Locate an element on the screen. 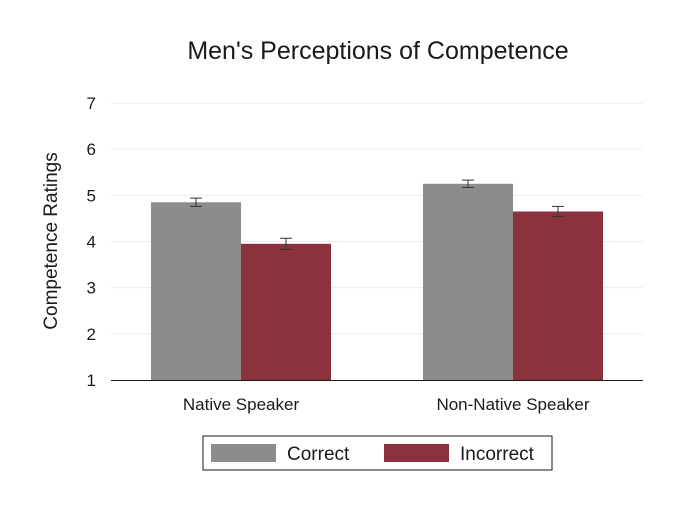 The image size is (698, 507). x-tick-labels: Native Speaker Non-Native Speaker is located at coordinates (386, 404).